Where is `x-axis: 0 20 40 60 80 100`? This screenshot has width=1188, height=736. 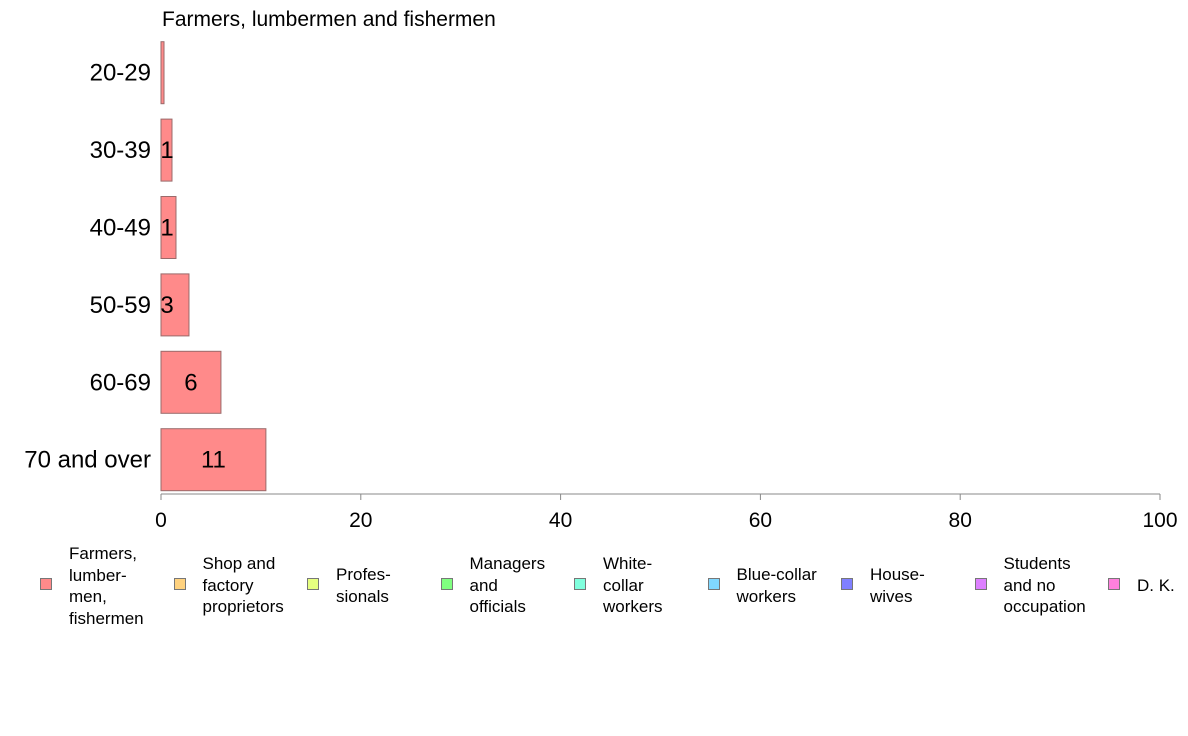
x-axis: 0 20 40 60 80 100 is located at coordinates (666, 512).